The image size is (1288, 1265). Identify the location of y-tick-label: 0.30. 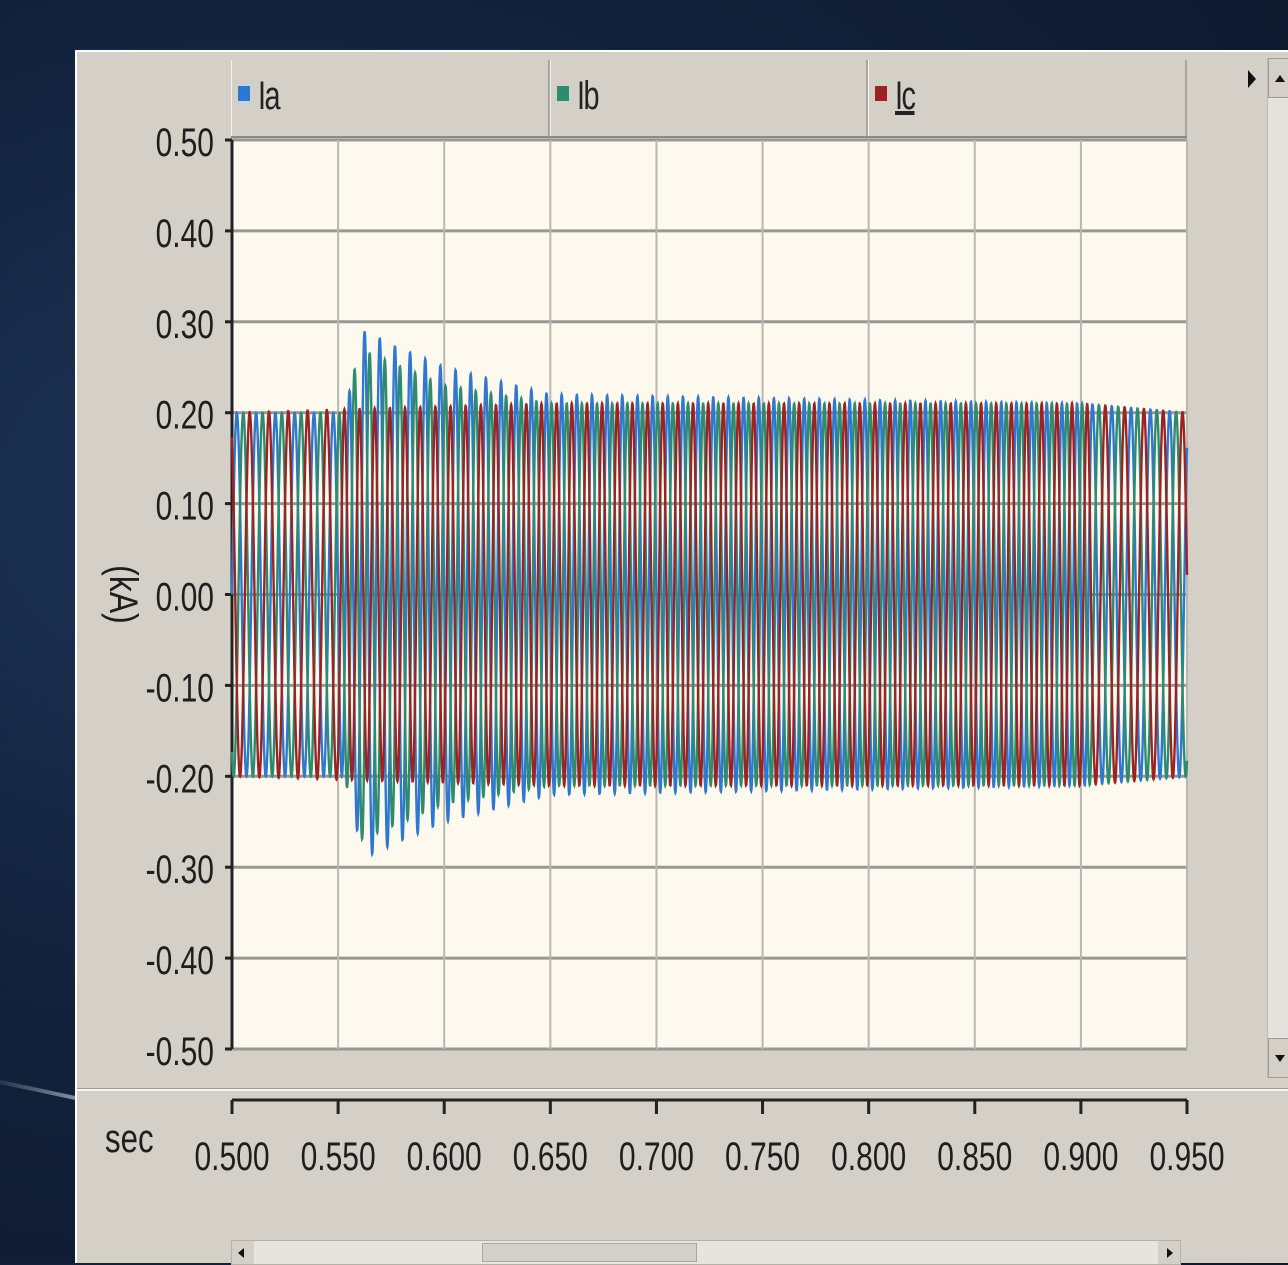
(185, 325).